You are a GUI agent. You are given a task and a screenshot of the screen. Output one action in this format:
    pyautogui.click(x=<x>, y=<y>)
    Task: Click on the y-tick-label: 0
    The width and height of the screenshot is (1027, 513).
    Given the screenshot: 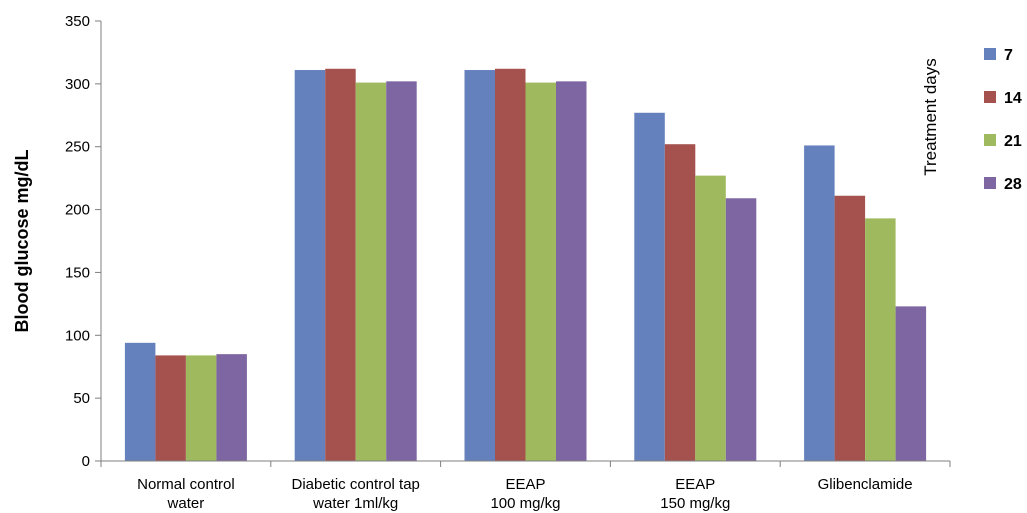 What is the action you would take?
    pyautogui.click(x=86, y=461)
    